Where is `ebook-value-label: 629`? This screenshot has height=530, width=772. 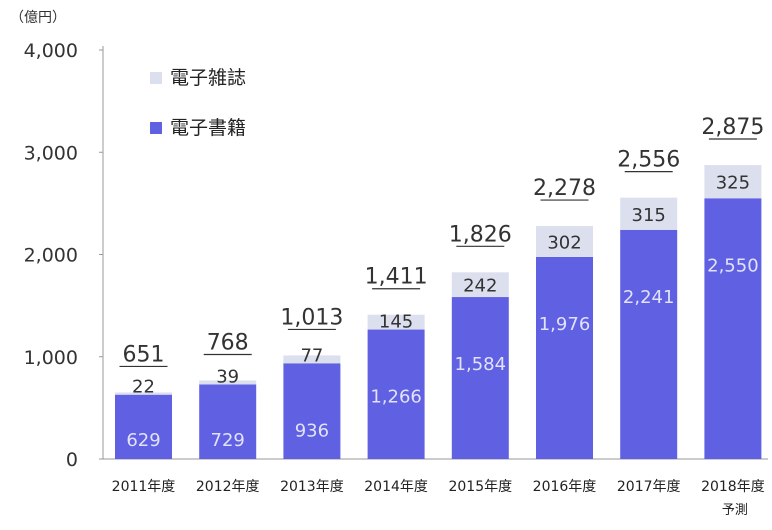 ebook-value-label: 629 is located at coordinates (143, 440).